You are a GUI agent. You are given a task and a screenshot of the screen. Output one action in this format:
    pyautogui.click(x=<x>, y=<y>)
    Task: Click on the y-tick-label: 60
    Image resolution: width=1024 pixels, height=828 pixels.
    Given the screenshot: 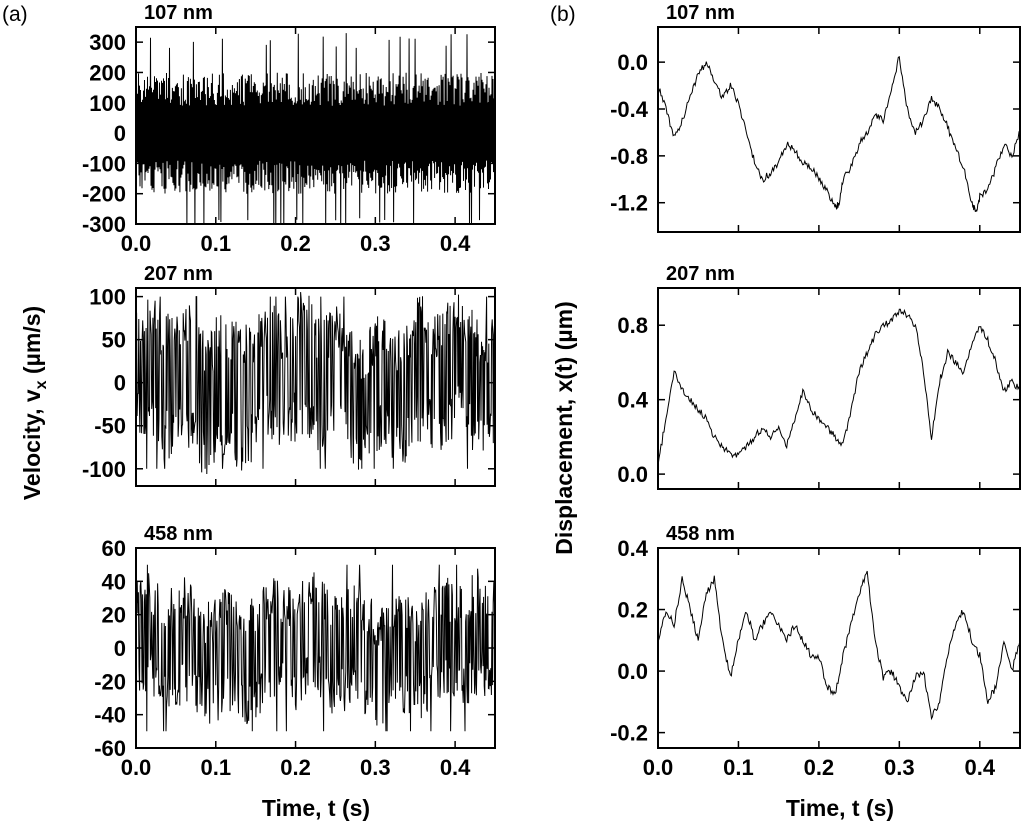 What is the action you would take?
    pyautogui.click(x=114, y=548)
    